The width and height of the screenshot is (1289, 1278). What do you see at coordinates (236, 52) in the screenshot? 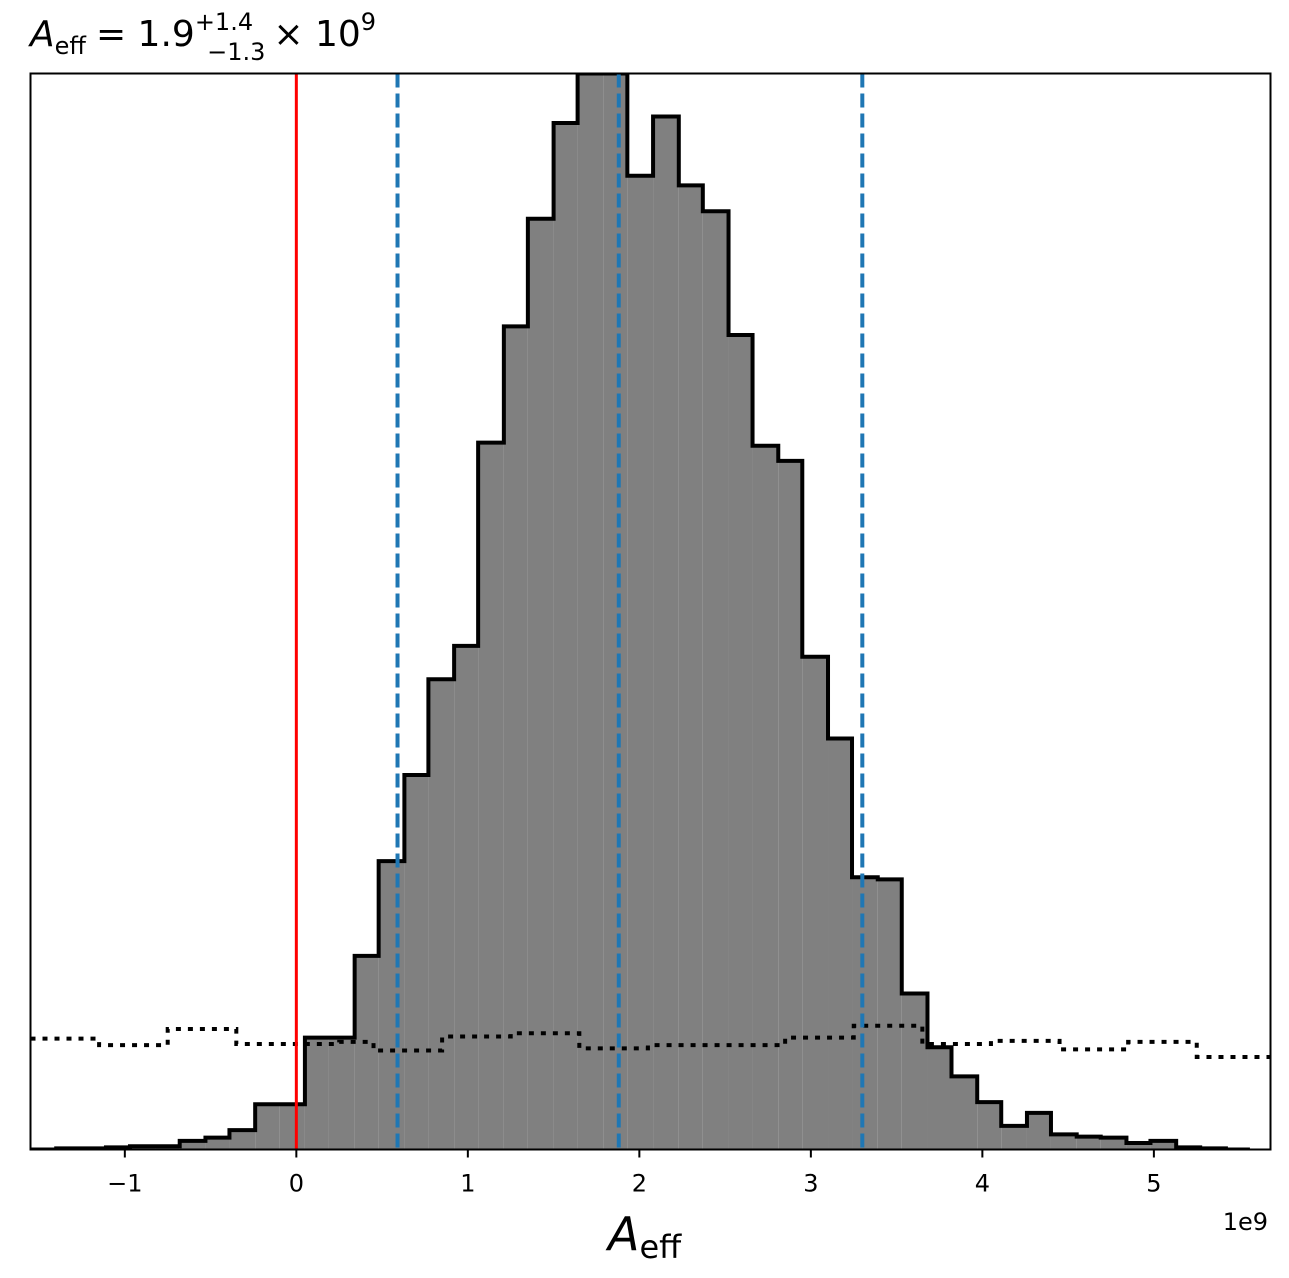
I see `title-subscript: −1.3` at bounding box center [236, 52].